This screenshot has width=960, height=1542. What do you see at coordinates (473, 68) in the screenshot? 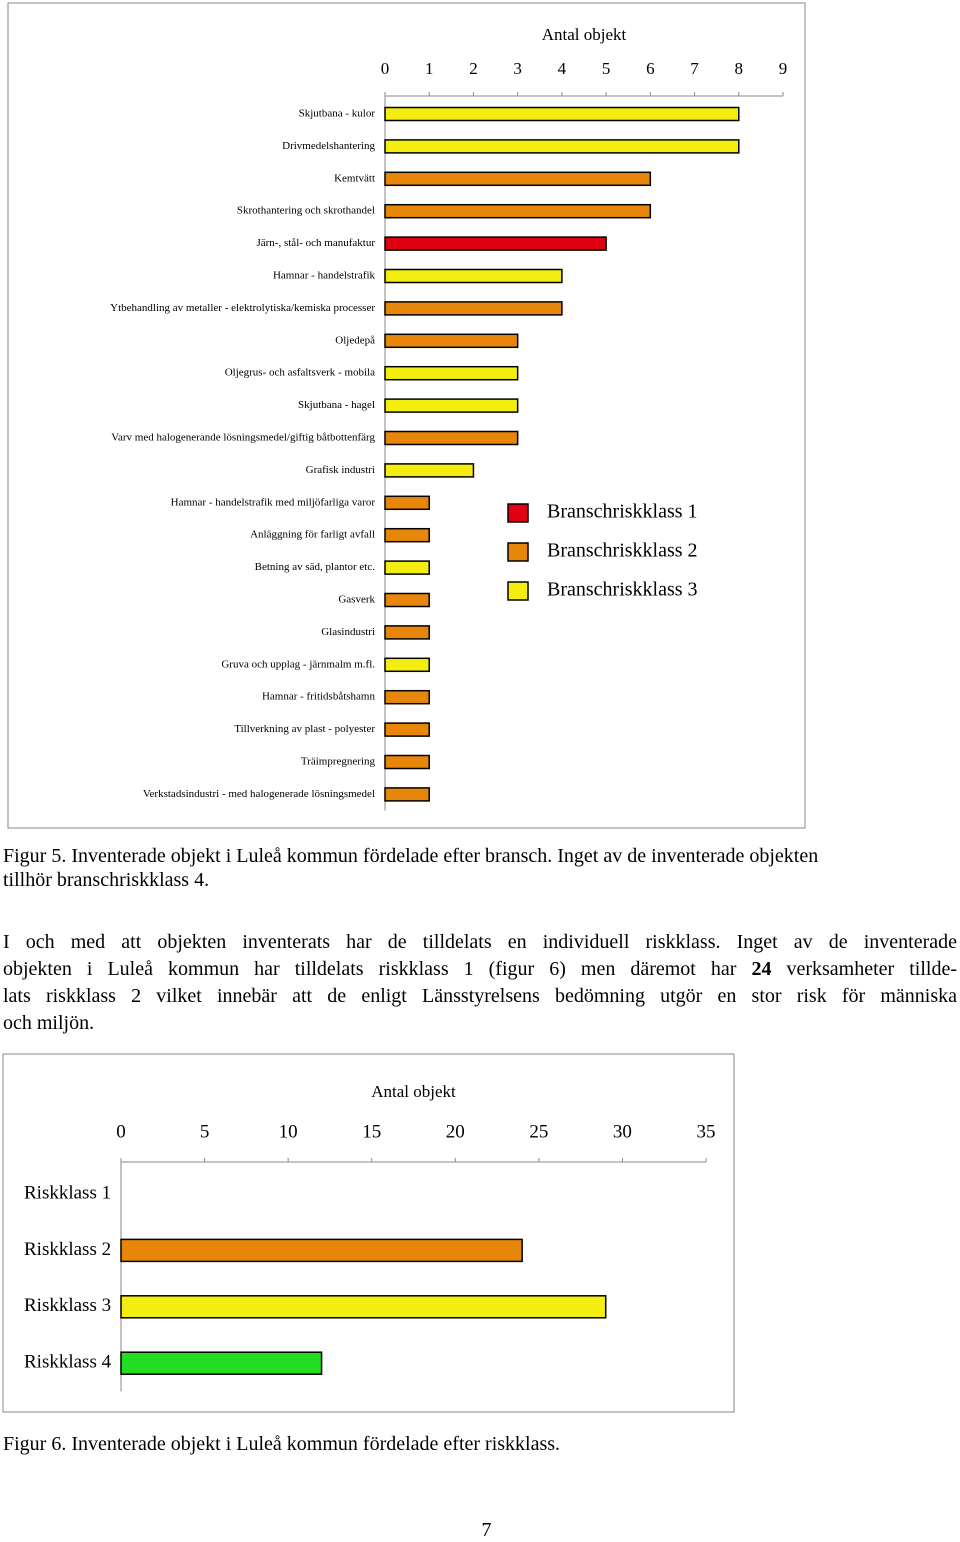
I see `x-tick-label: 2` at bounding box center [473, 68].